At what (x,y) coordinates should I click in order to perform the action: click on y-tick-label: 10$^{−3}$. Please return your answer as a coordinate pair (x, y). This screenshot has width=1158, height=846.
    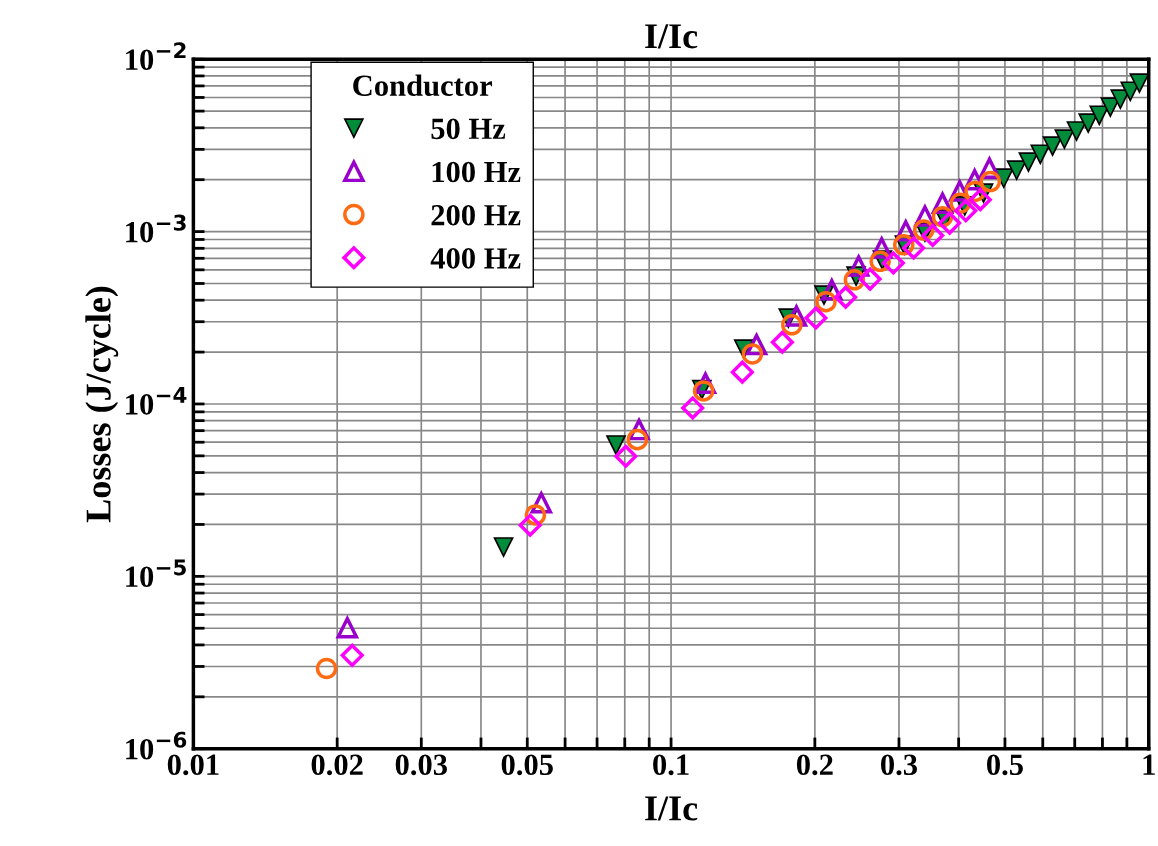
    Looking at the image, I should click on (156, 228).